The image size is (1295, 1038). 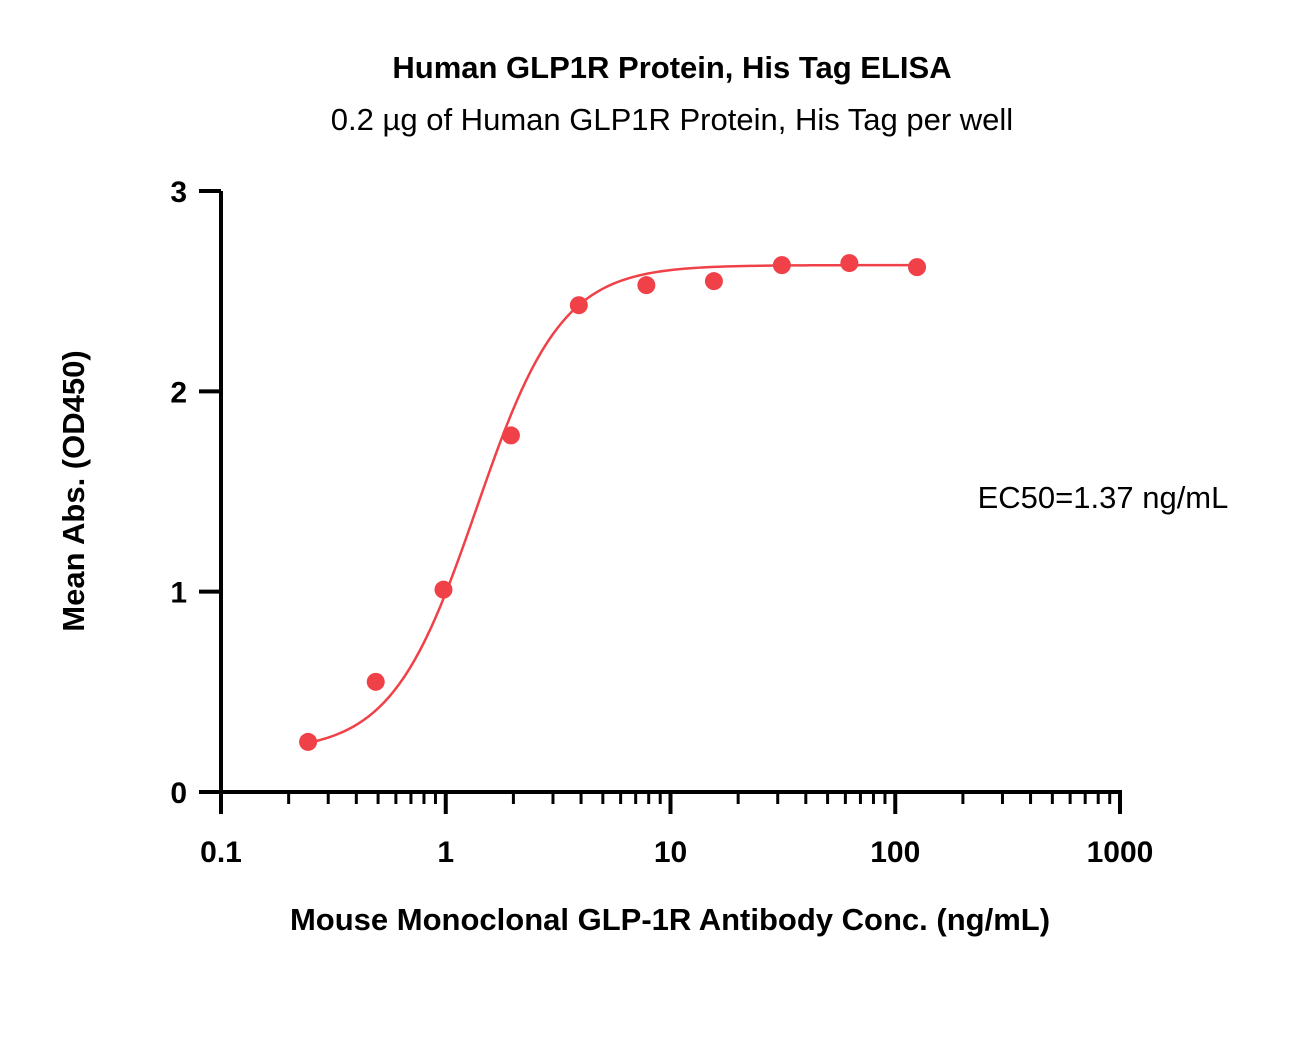 I want to click on x-tick-label: 10, so click(x=670, y=852).